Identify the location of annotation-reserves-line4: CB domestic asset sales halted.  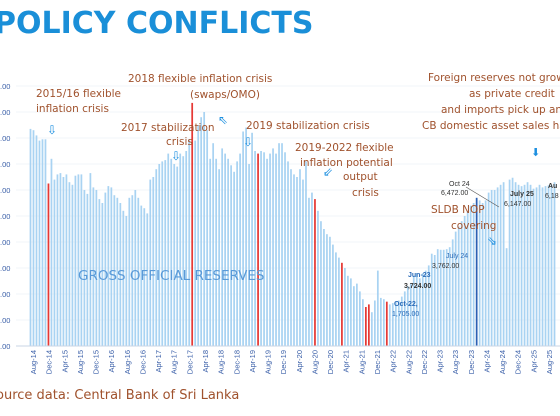
(491, 126).